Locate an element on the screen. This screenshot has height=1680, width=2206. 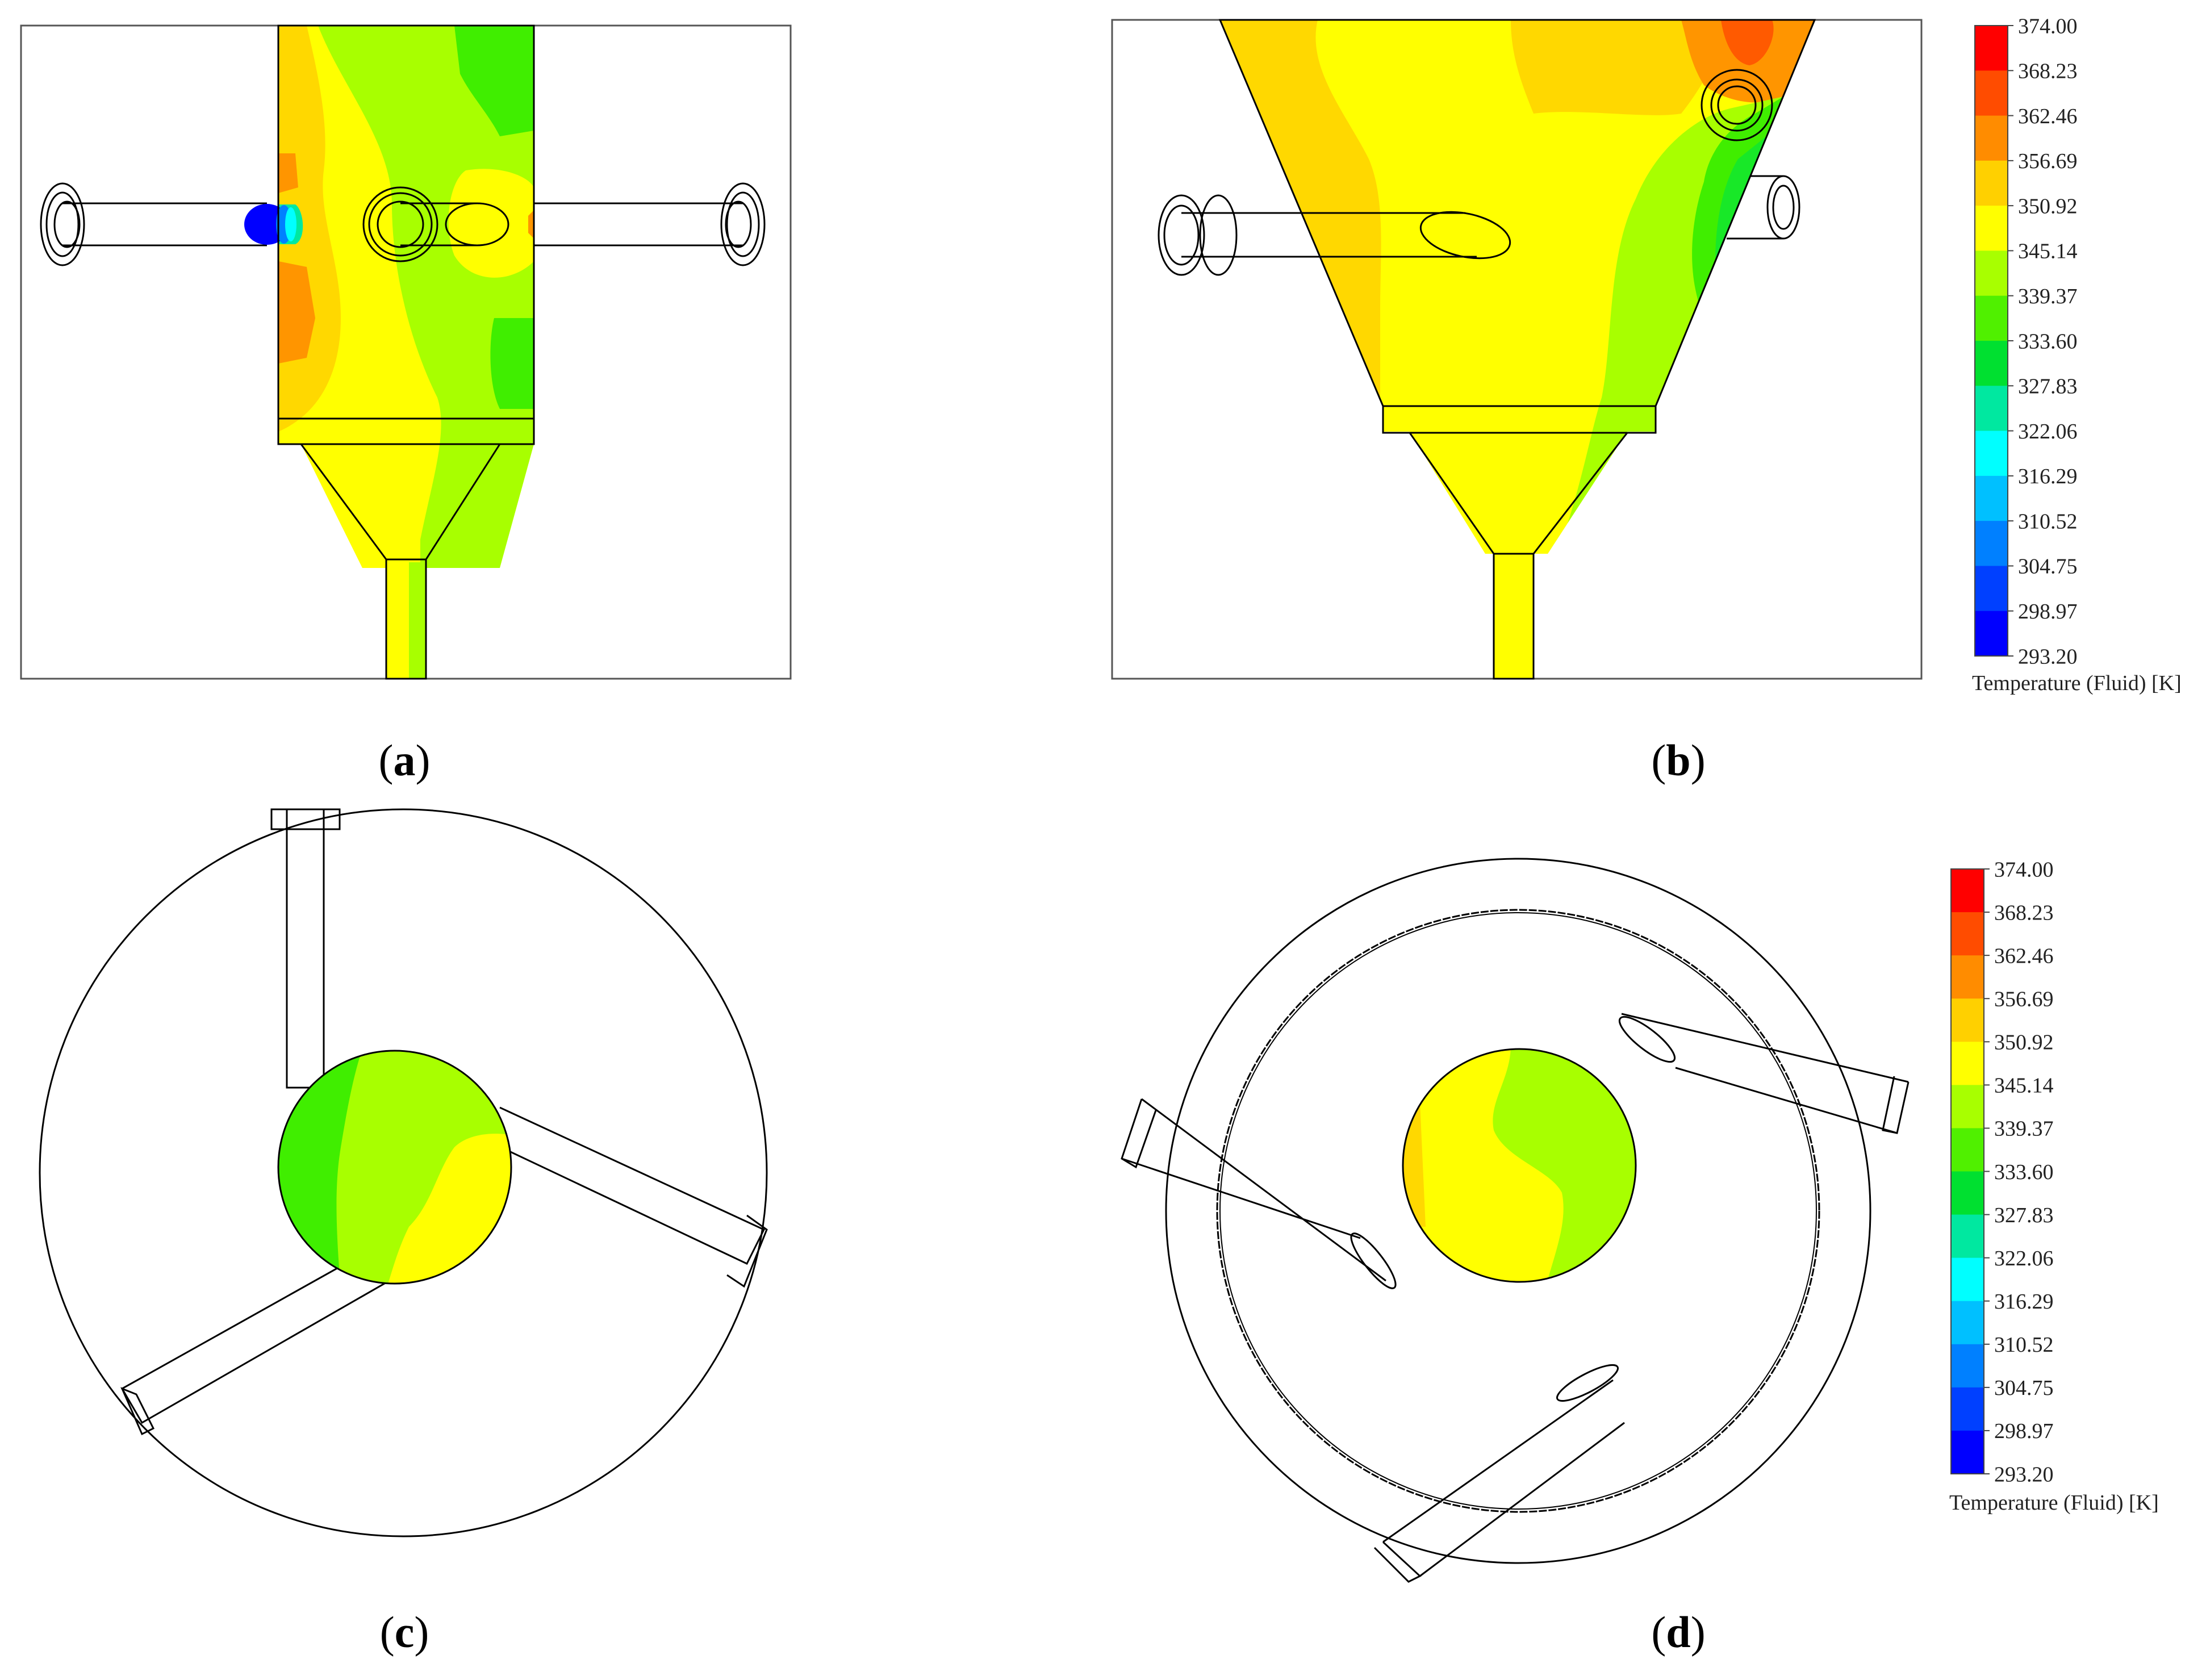
legend-bottom-tick-label: 368.23 is located at coordinates (2024, 913).